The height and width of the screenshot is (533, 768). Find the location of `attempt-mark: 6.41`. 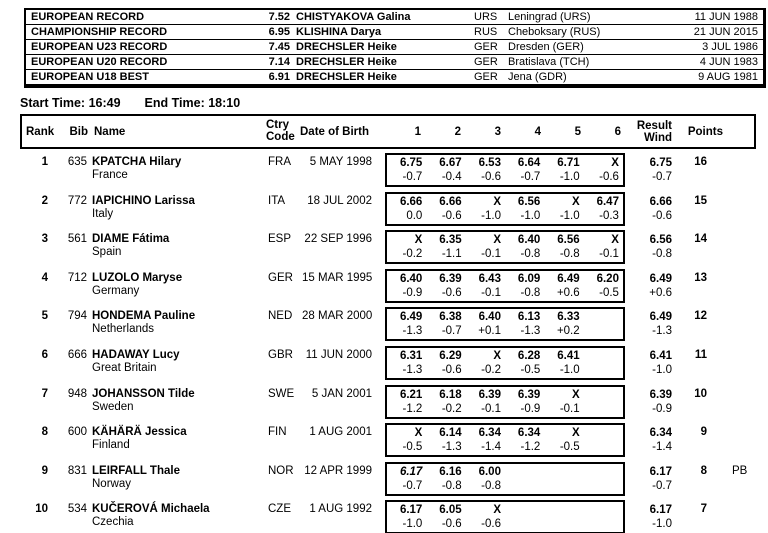

attempt-mark: 6.41 is located at coordinates (568, 355).